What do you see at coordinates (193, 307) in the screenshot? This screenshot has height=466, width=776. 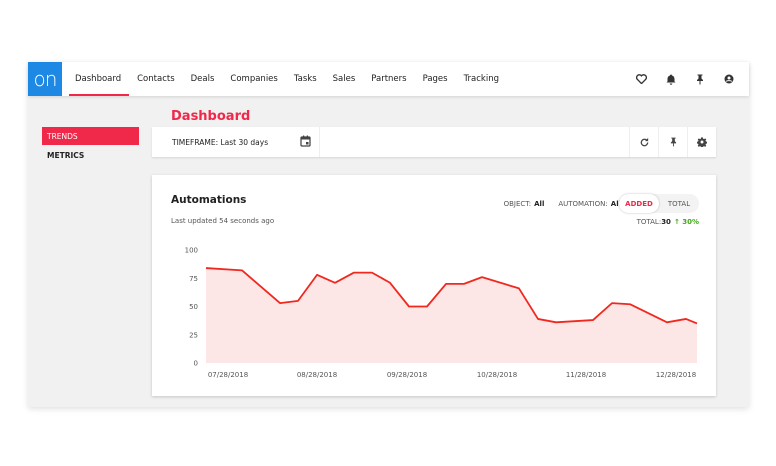 I see `y-tick-label: 50` at bounding box center [193, 307].